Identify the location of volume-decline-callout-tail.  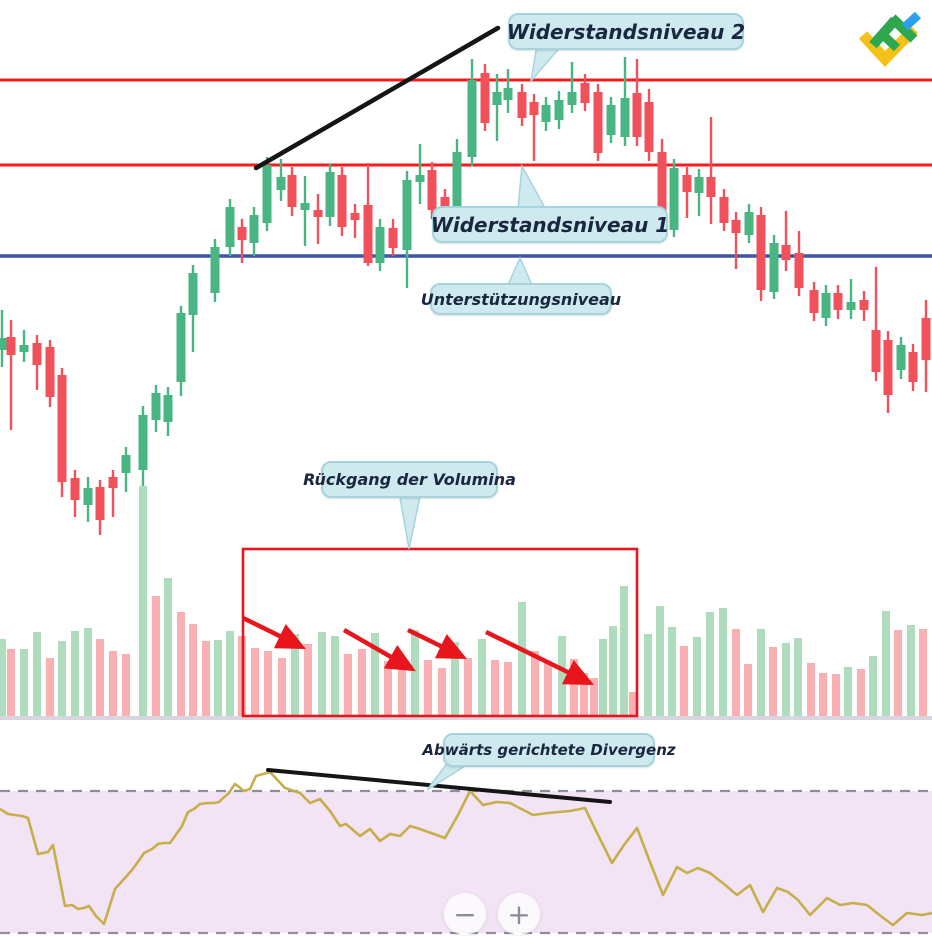
(410, 520).